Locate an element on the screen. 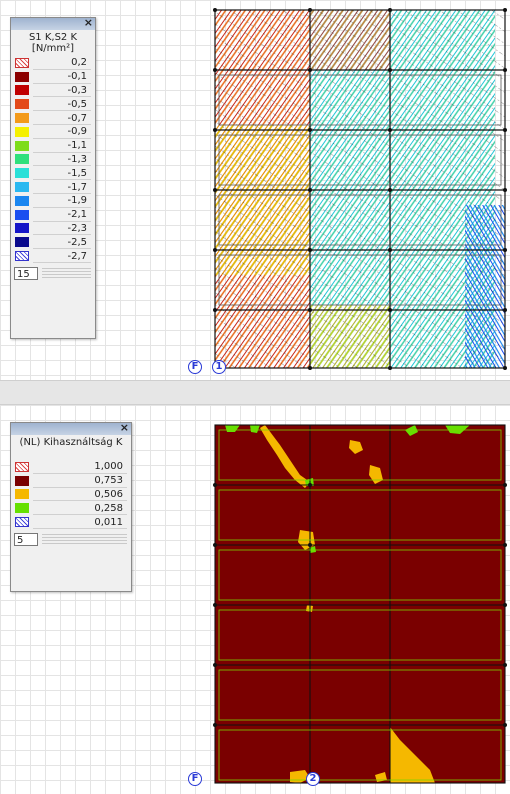 This screenshot has width=510, height=794. legend-value: -1,3 is located at coordinates (77, 159).